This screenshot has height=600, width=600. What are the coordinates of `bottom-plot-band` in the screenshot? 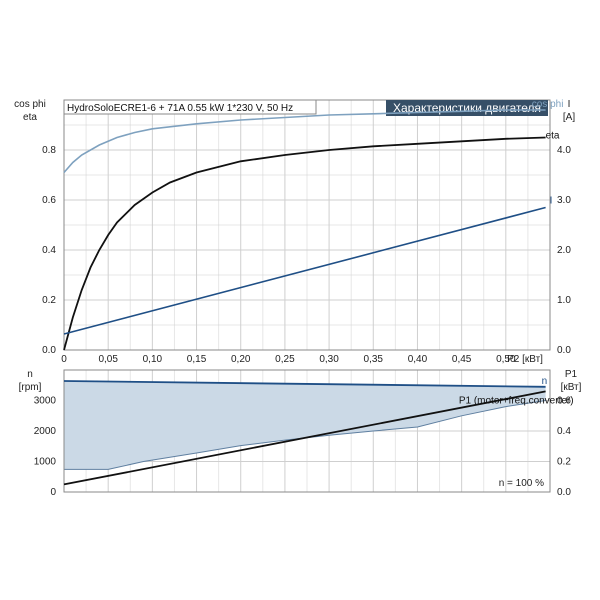 It's located at (305, 425).